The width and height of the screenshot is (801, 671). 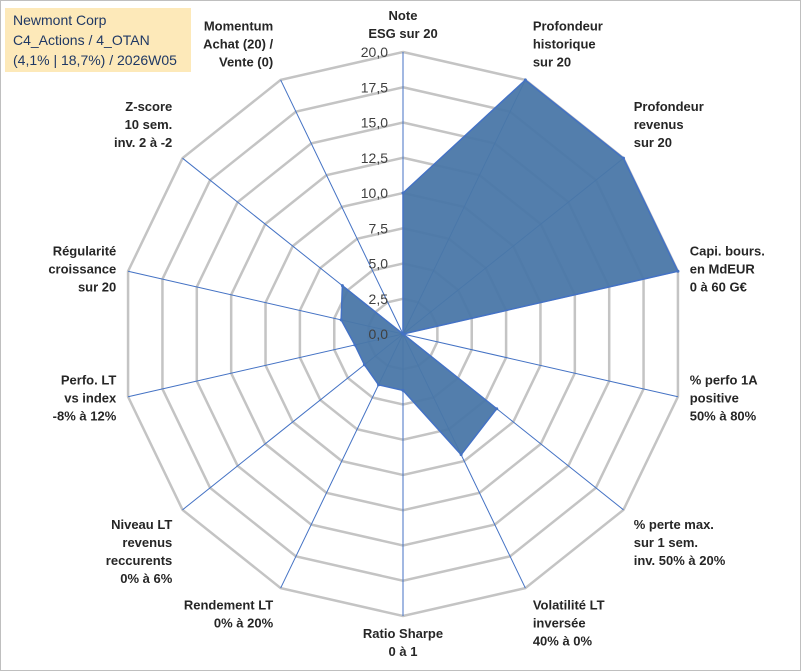 I want to click on axis-label-line: Volatilité LT, so click(x=569, y=604).